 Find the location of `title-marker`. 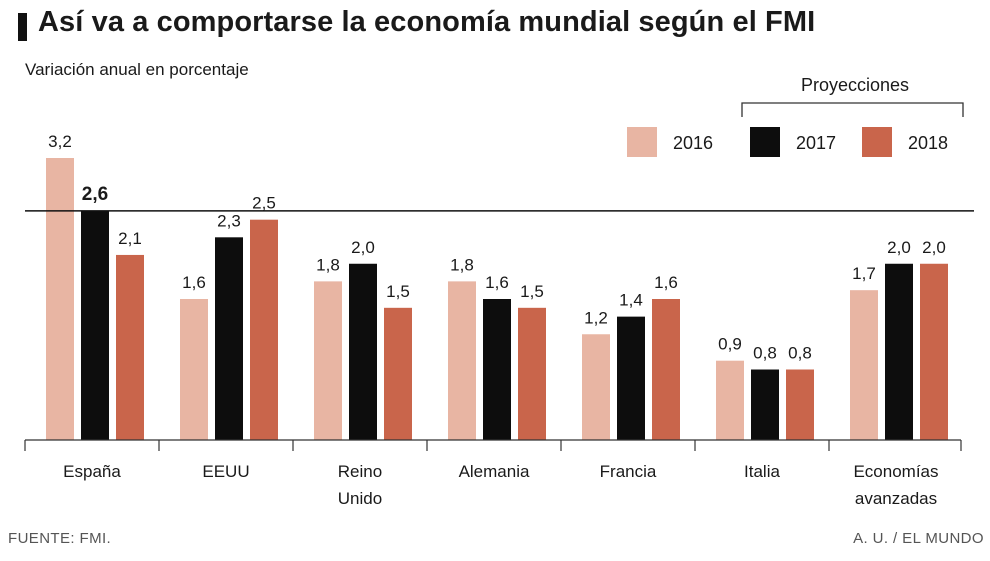

title-marker is located at coordinates (22, 27).